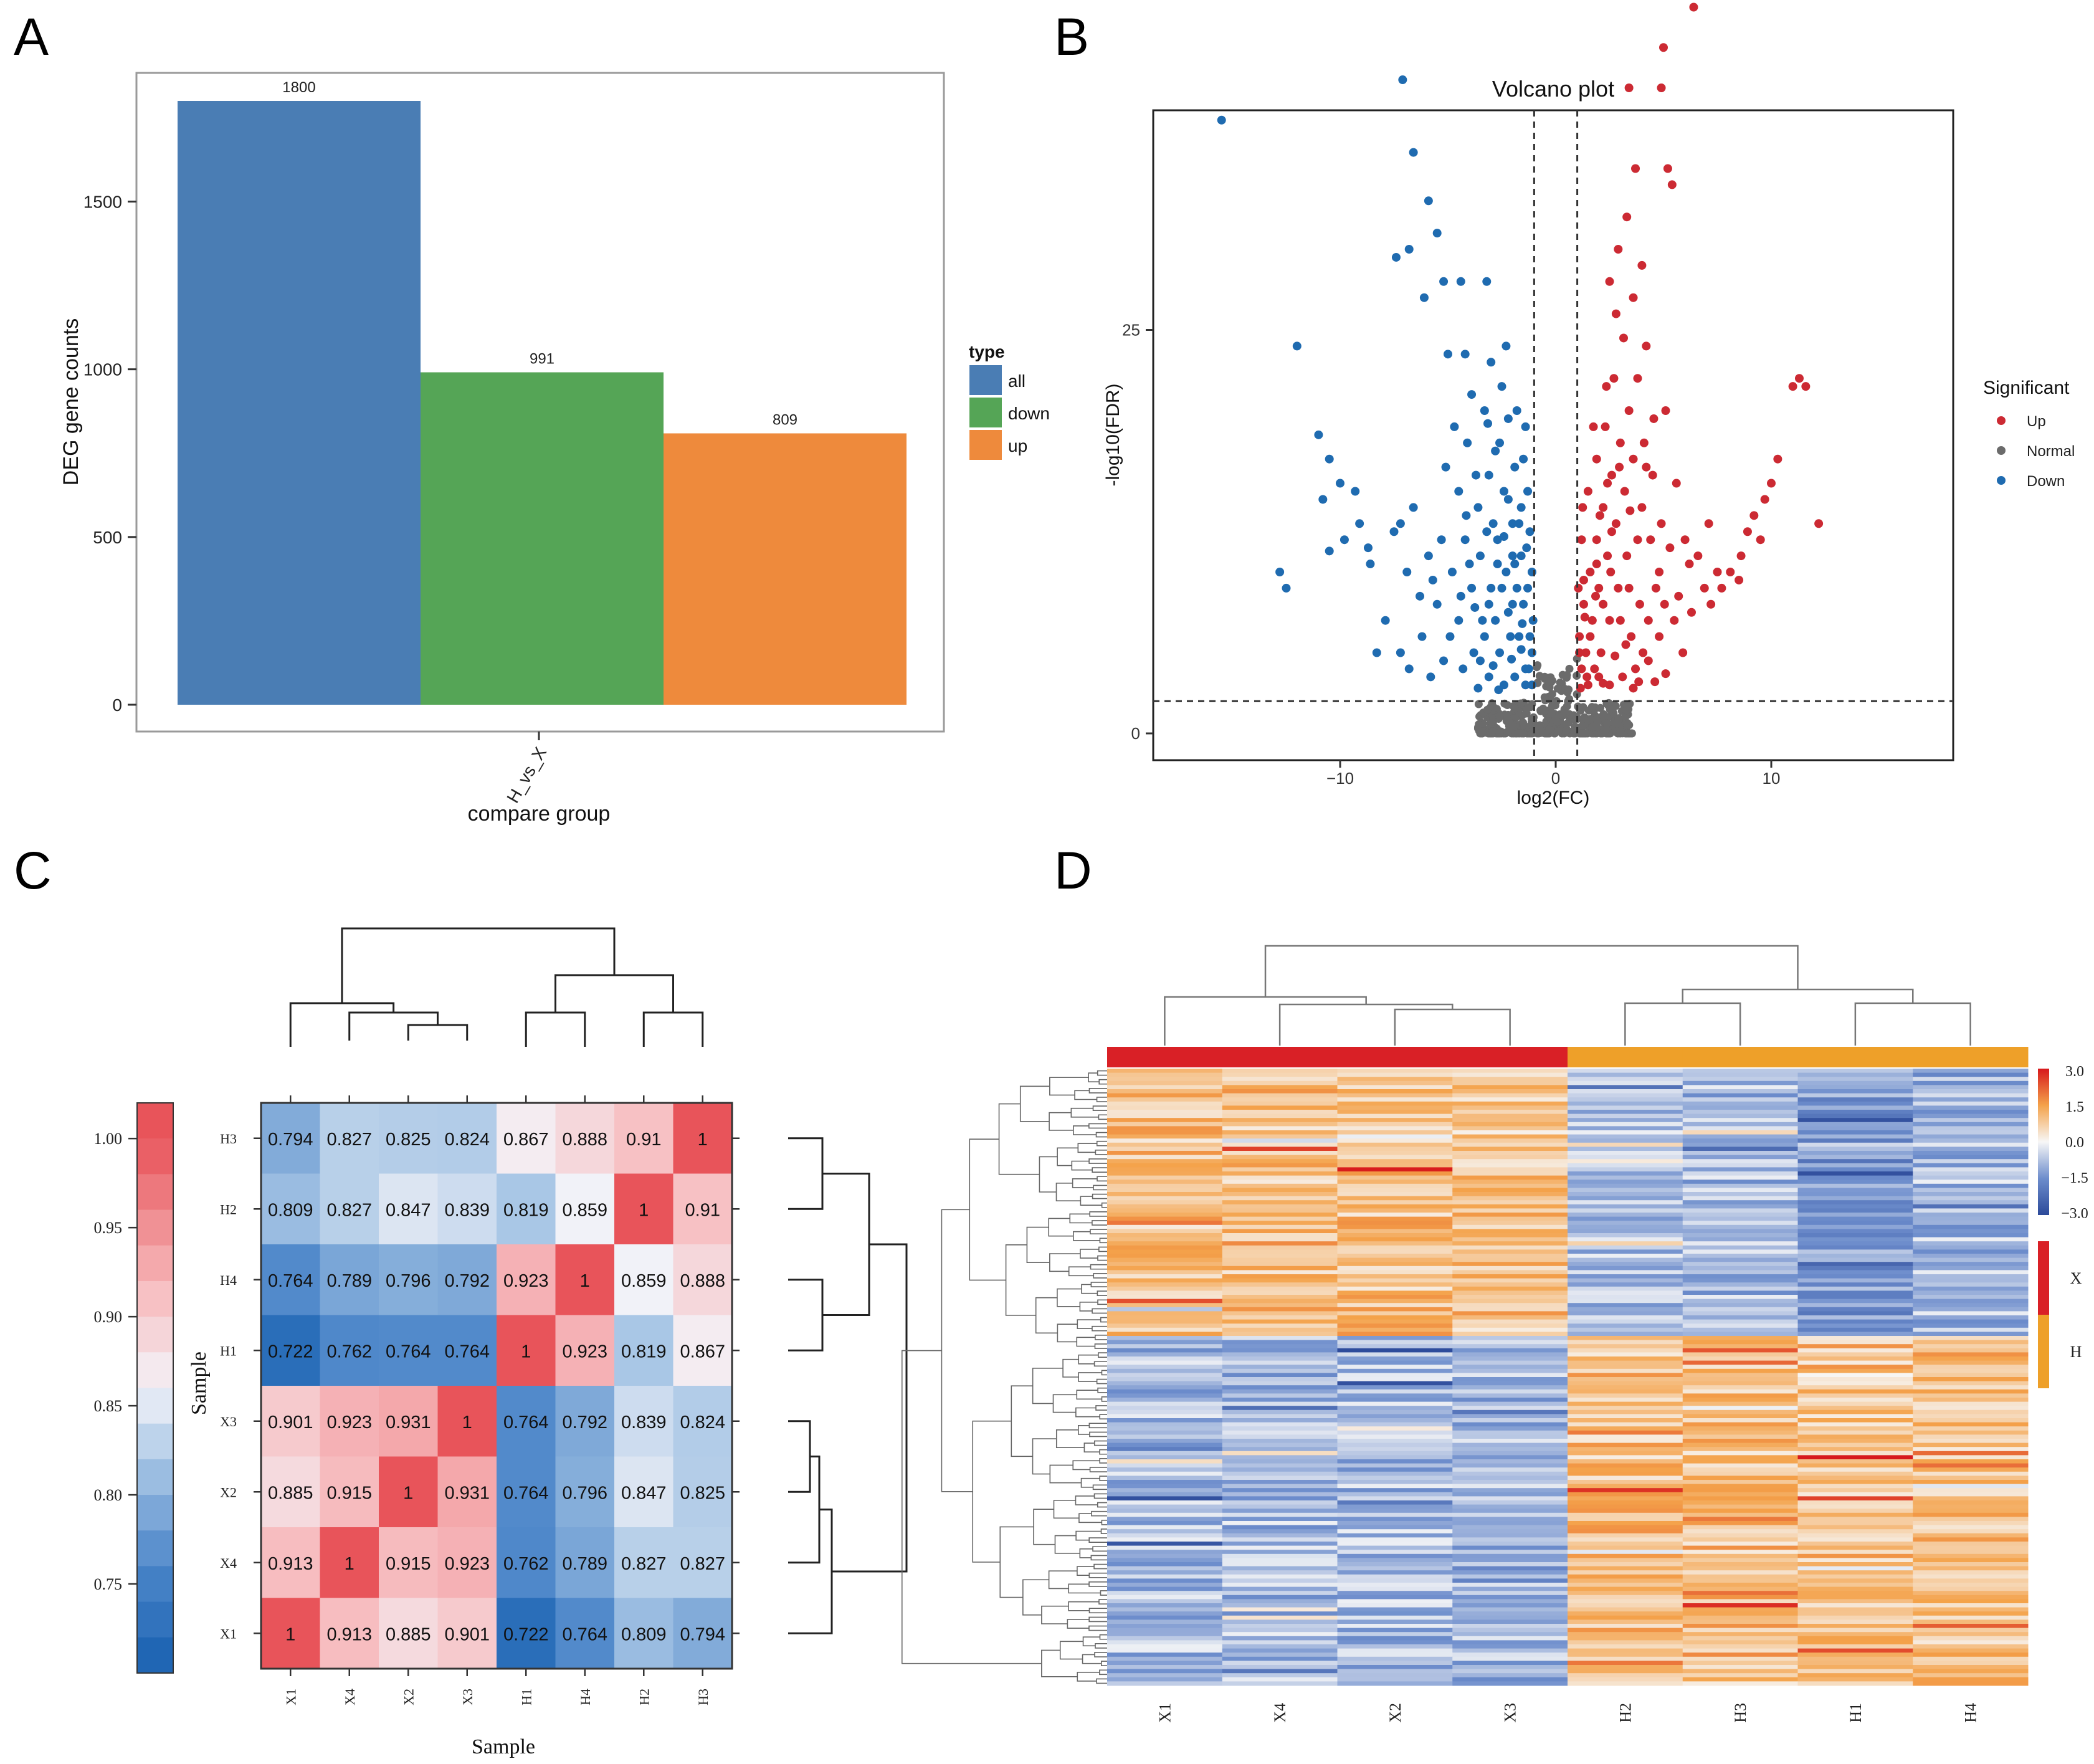  Describe the element at coordinates (408, 1210) in the screenshot. I see `corr-cell-label: 0.847` at that location.